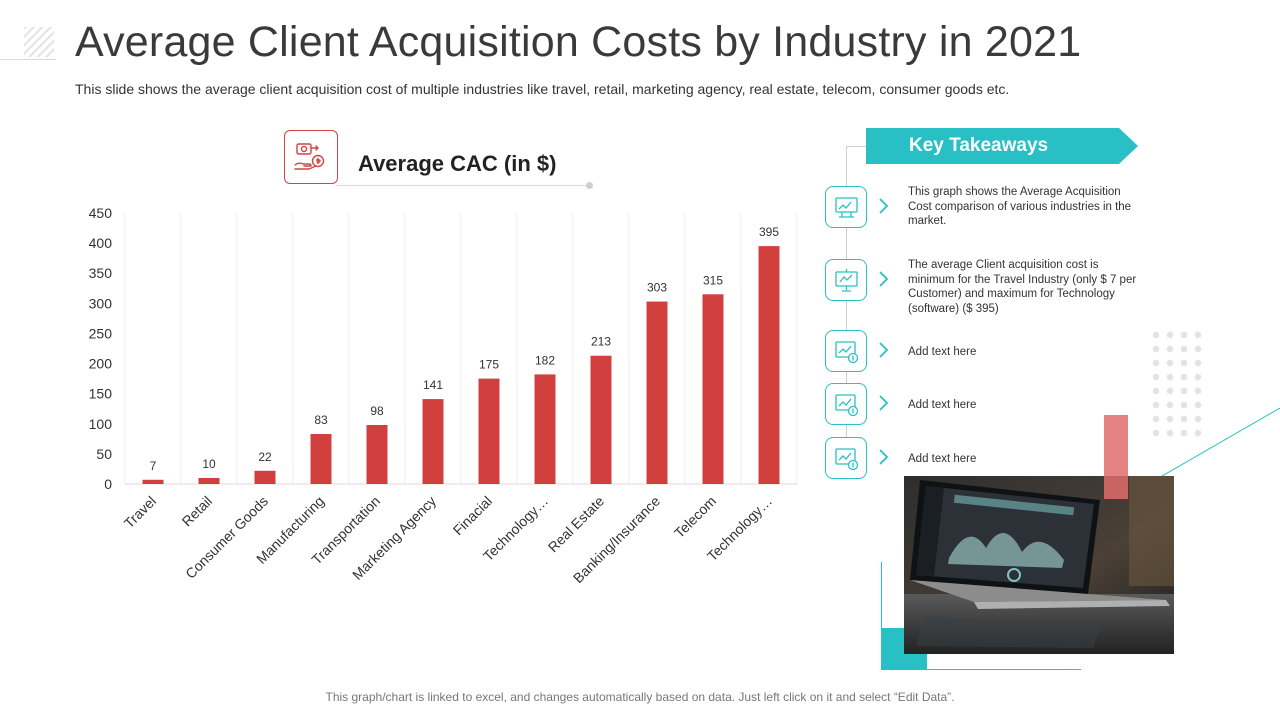 The width and height of the screenshot is (1280, 720). I want to click on money-exchange-icon, so click(311, 157).